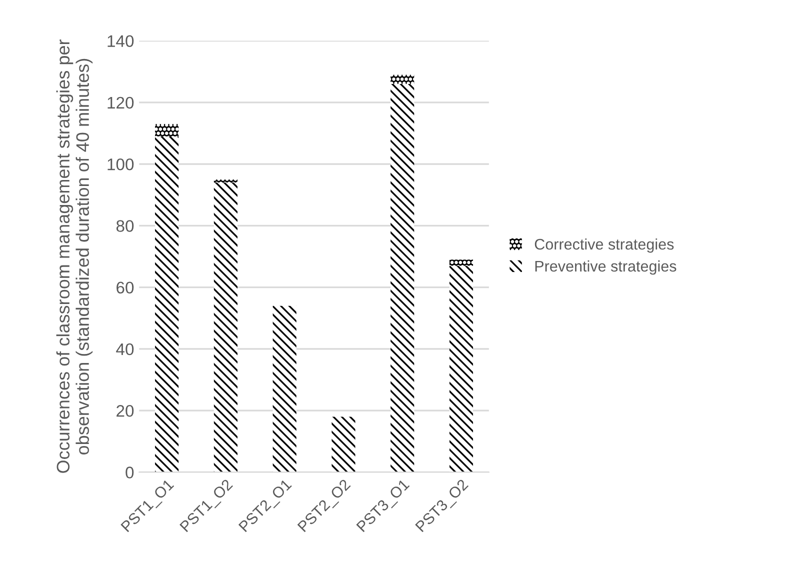 The width and height of the screenshot is (795, 583). I want to click on y-tick-label: 40, so click(125, 349).